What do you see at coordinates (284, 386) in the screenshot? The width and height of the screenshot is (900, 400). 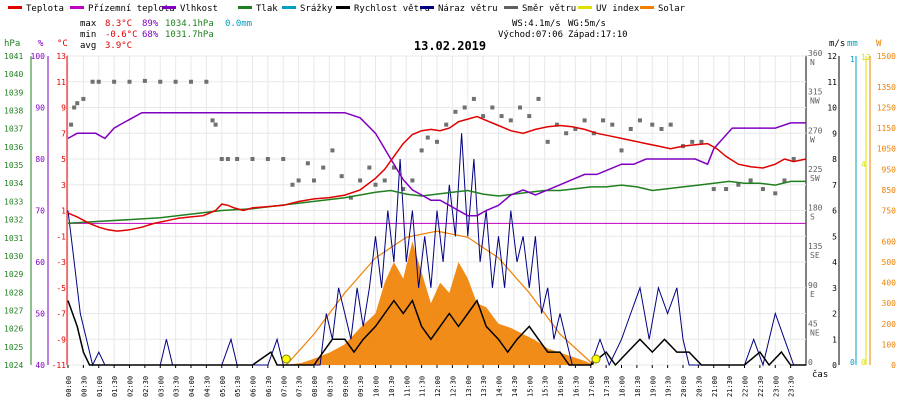 I see `x-tick-label: 07:00` at bounding box center [284, 386].